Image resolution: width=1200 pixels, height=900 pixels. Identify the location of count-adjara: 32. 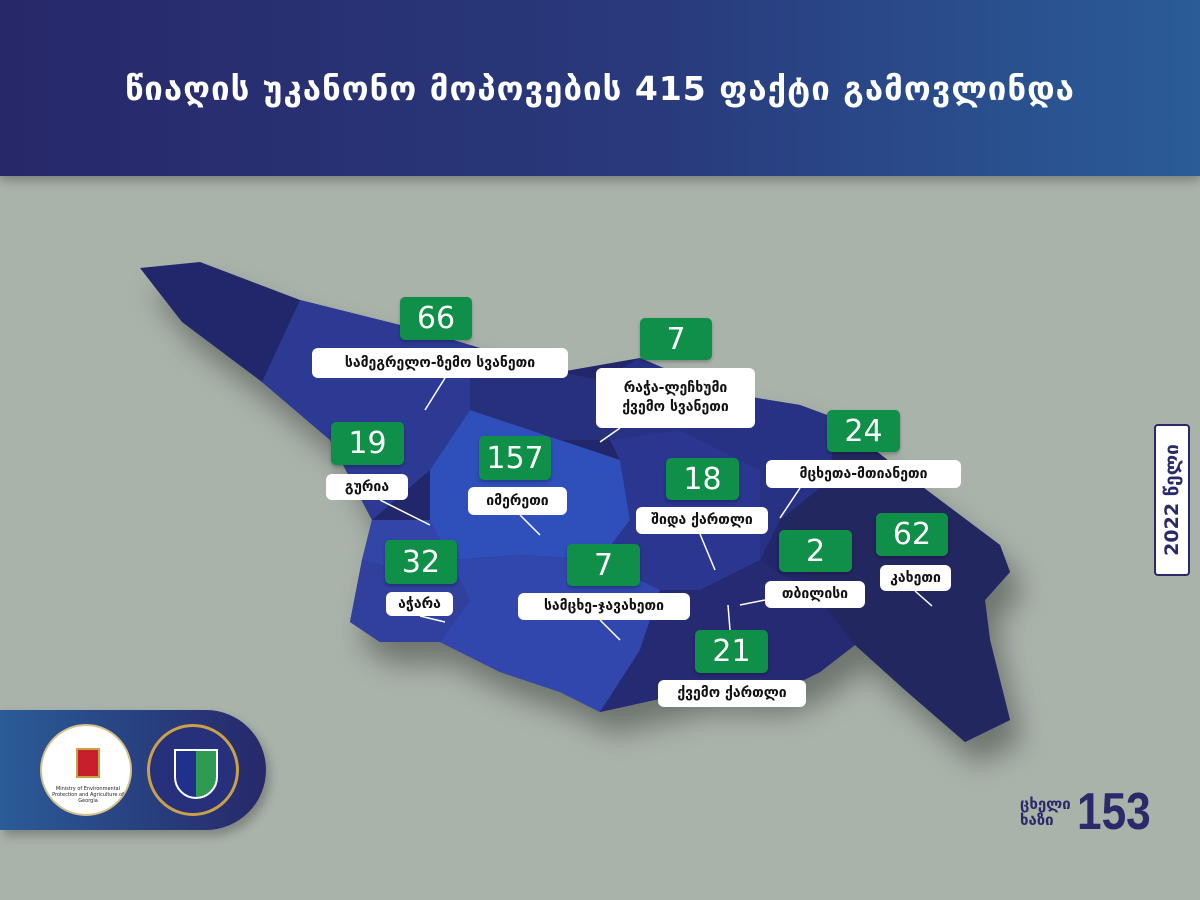
(421, 562).